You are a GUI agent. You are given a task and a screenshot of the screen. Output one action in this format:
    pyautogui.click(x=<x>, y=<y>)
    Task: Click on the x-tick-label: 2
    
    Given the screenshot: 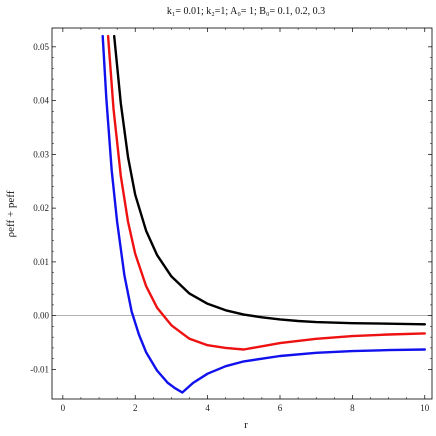 What is the action you would take?
    pyautogui.click(x=135, y=408)
    